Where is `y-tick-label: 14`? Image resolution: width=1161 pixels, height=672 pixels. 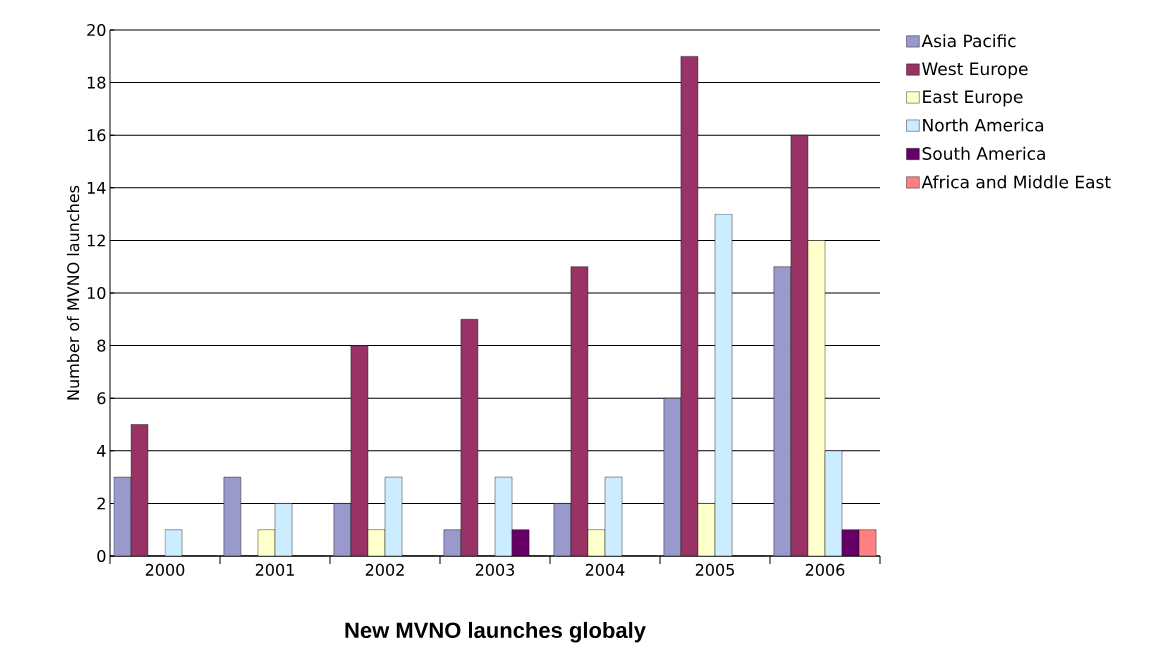 y-tick-label: 14 is located at coordinates (96, 187).